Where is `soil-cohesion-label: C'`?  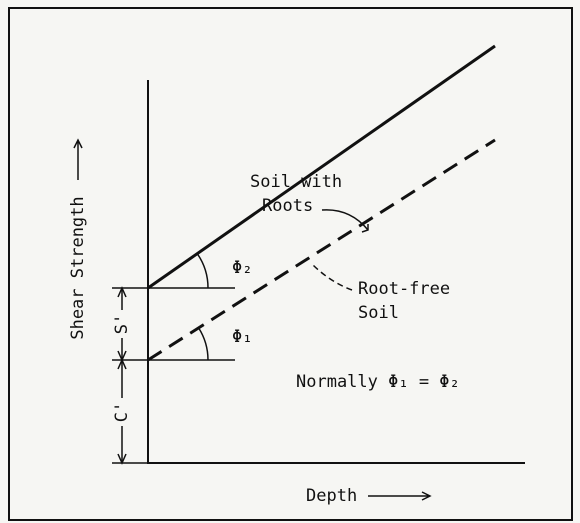
soil-cohesion-label: C' is located at coordinates (122, 412).